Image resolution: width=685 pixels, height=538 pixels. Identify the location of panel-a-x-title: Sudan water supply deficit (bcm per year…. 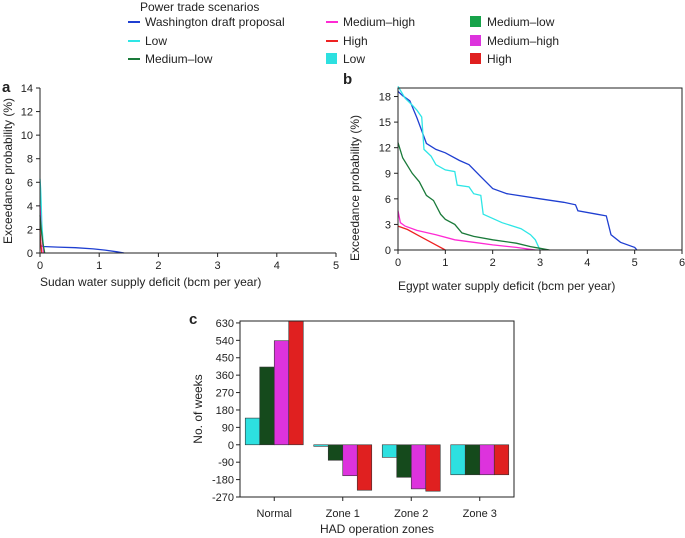
(150, 282).